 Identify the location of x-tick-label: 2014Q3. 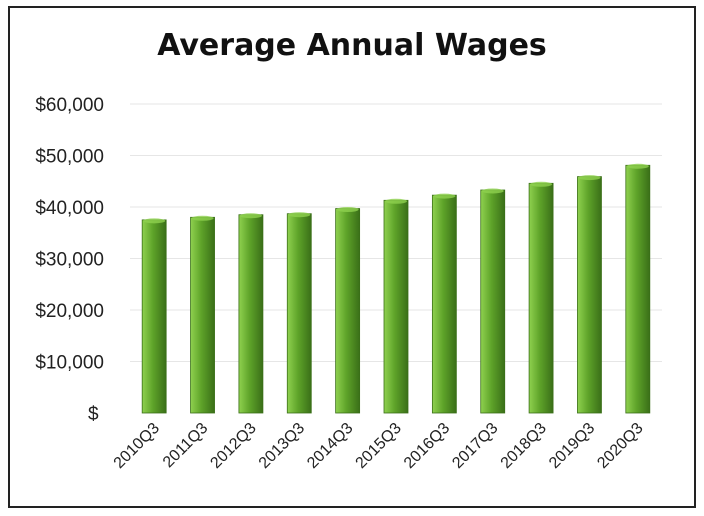
(330, 446).